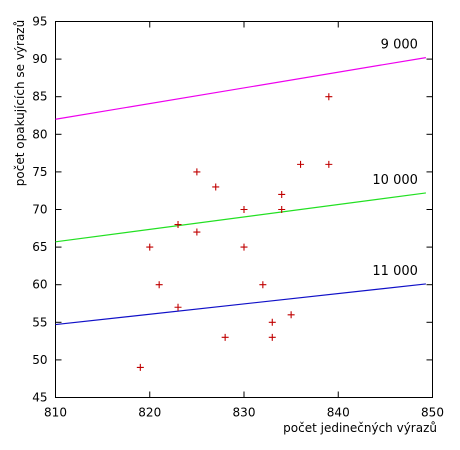 Image resolution: width=460 pixels, height=450 pixels. I want to click on y-tick-label: 50, so click(39, 360).